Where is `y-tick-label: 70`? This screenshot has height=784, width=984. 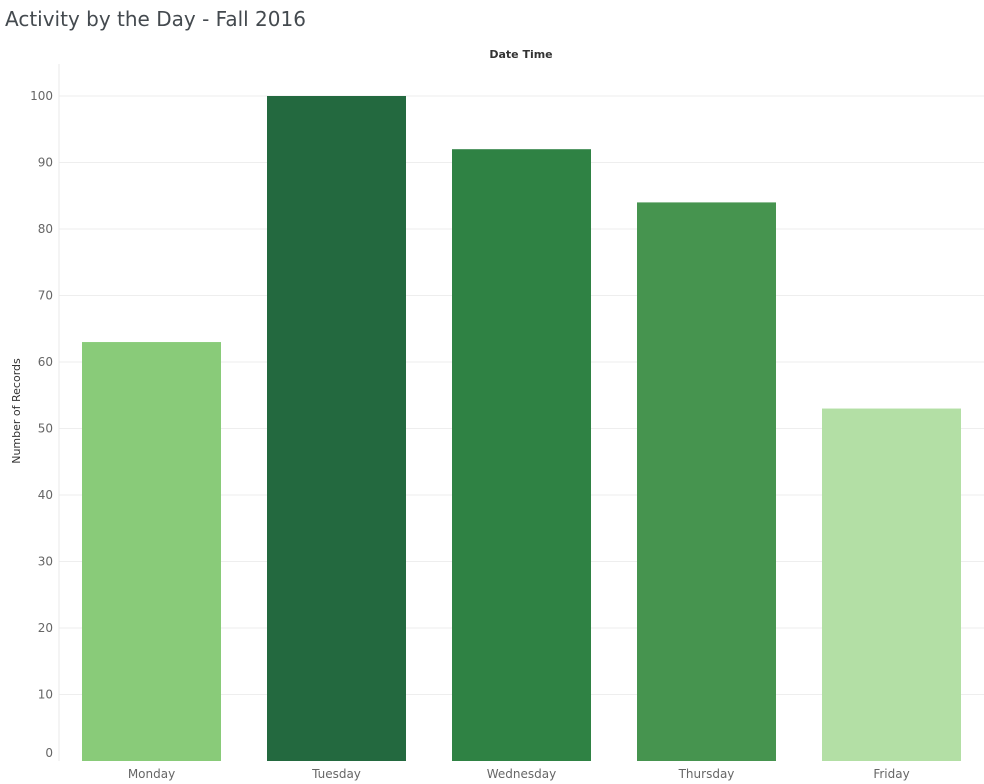
y-tick-label: 70 is located at coordinates (45, 296).